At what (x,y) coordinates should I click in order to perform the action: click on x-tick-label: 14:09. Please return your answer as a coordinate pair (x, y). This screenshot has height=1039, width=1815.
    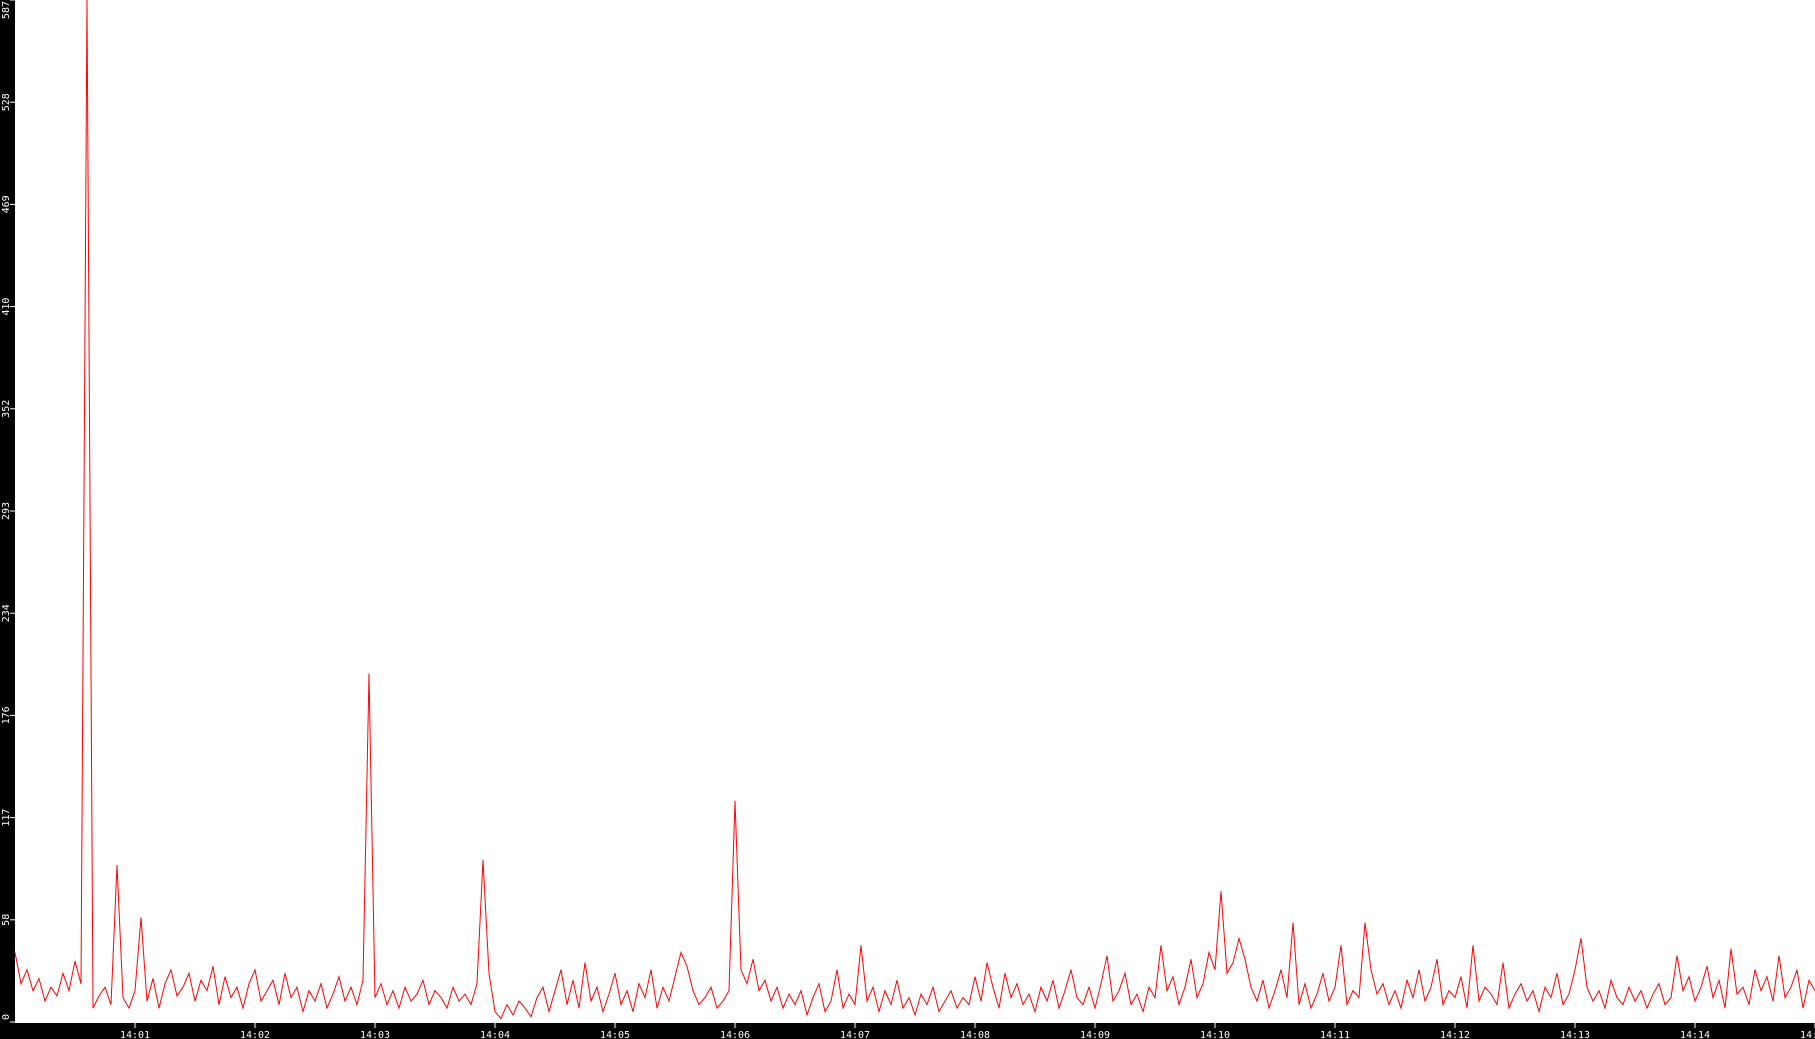
    Looking at the image, I should click on (1095, 1034).